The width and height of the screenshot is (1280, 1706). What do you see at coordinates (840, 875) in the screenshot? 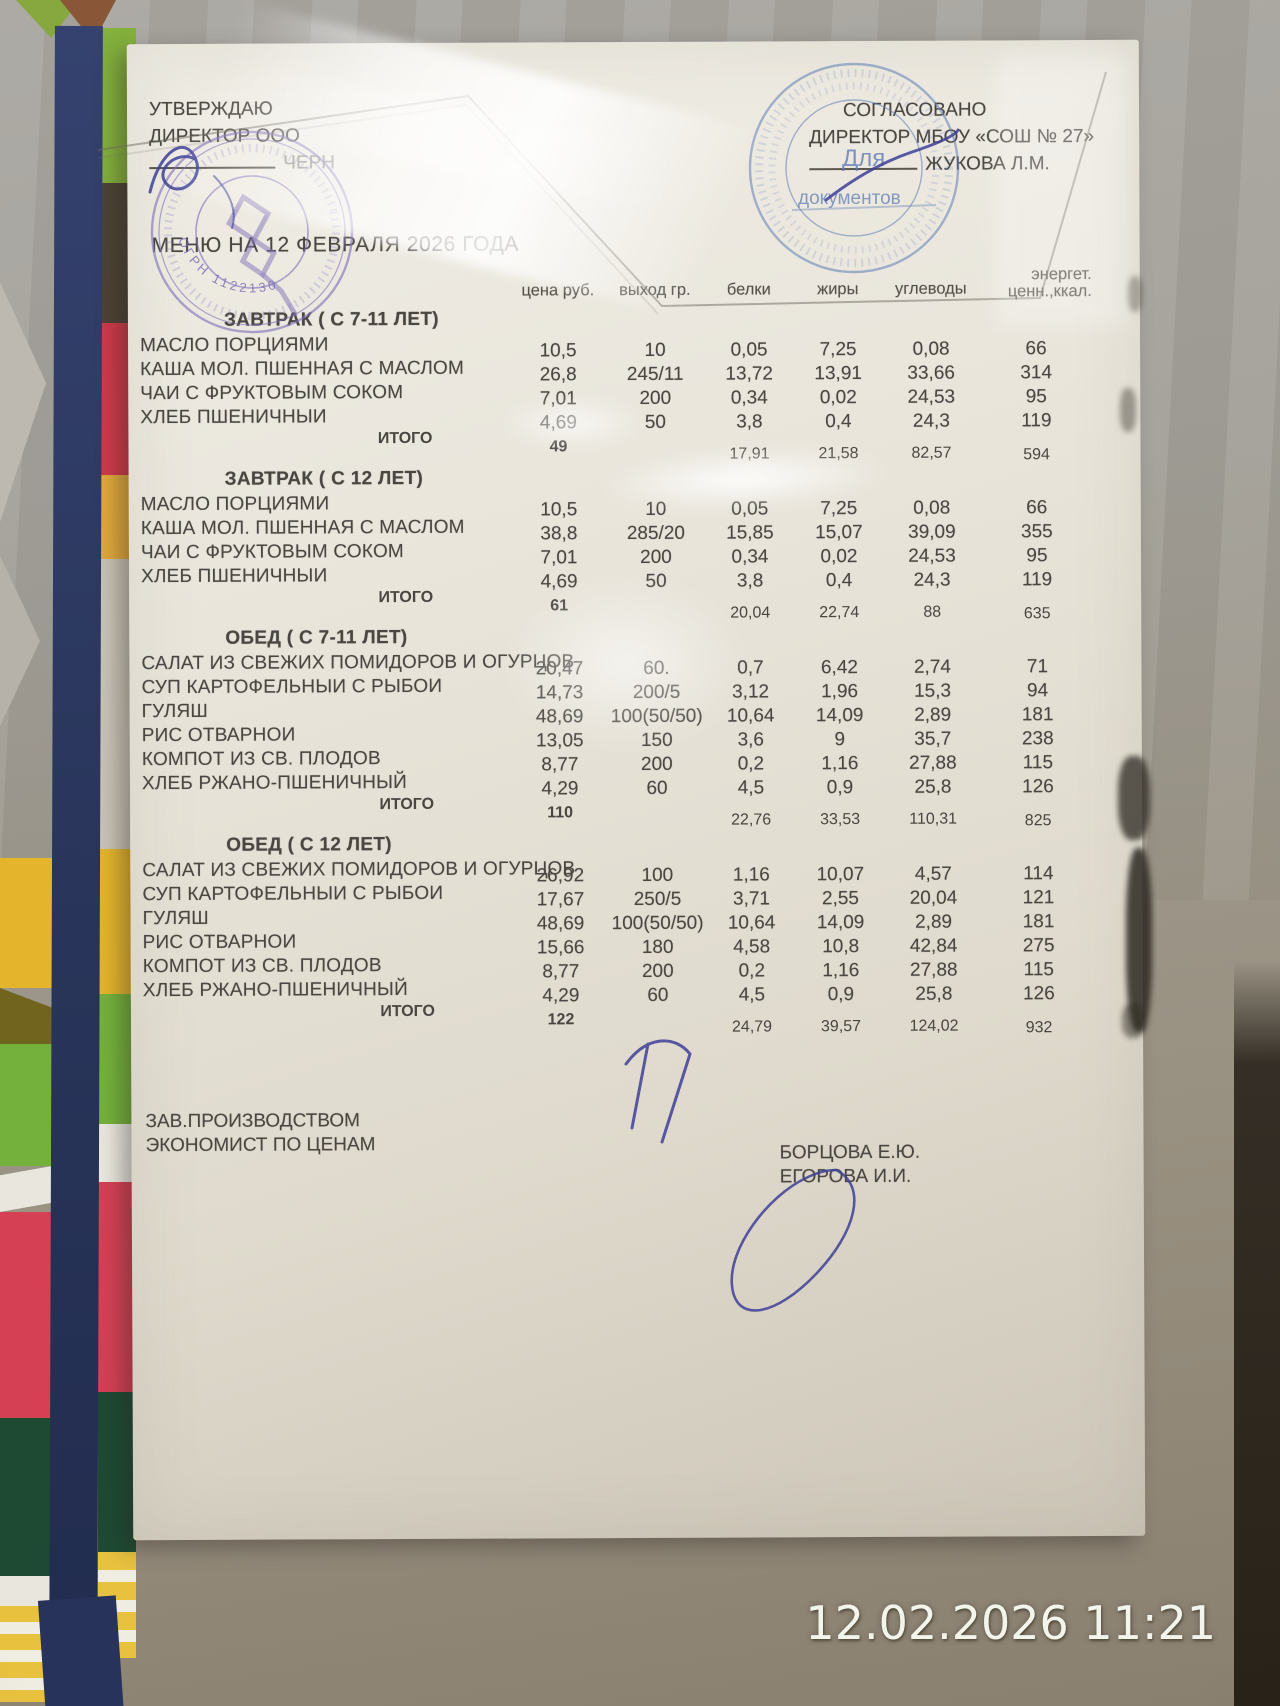
I see `cell-fat: 10,07` at bounding box center [840, 875].